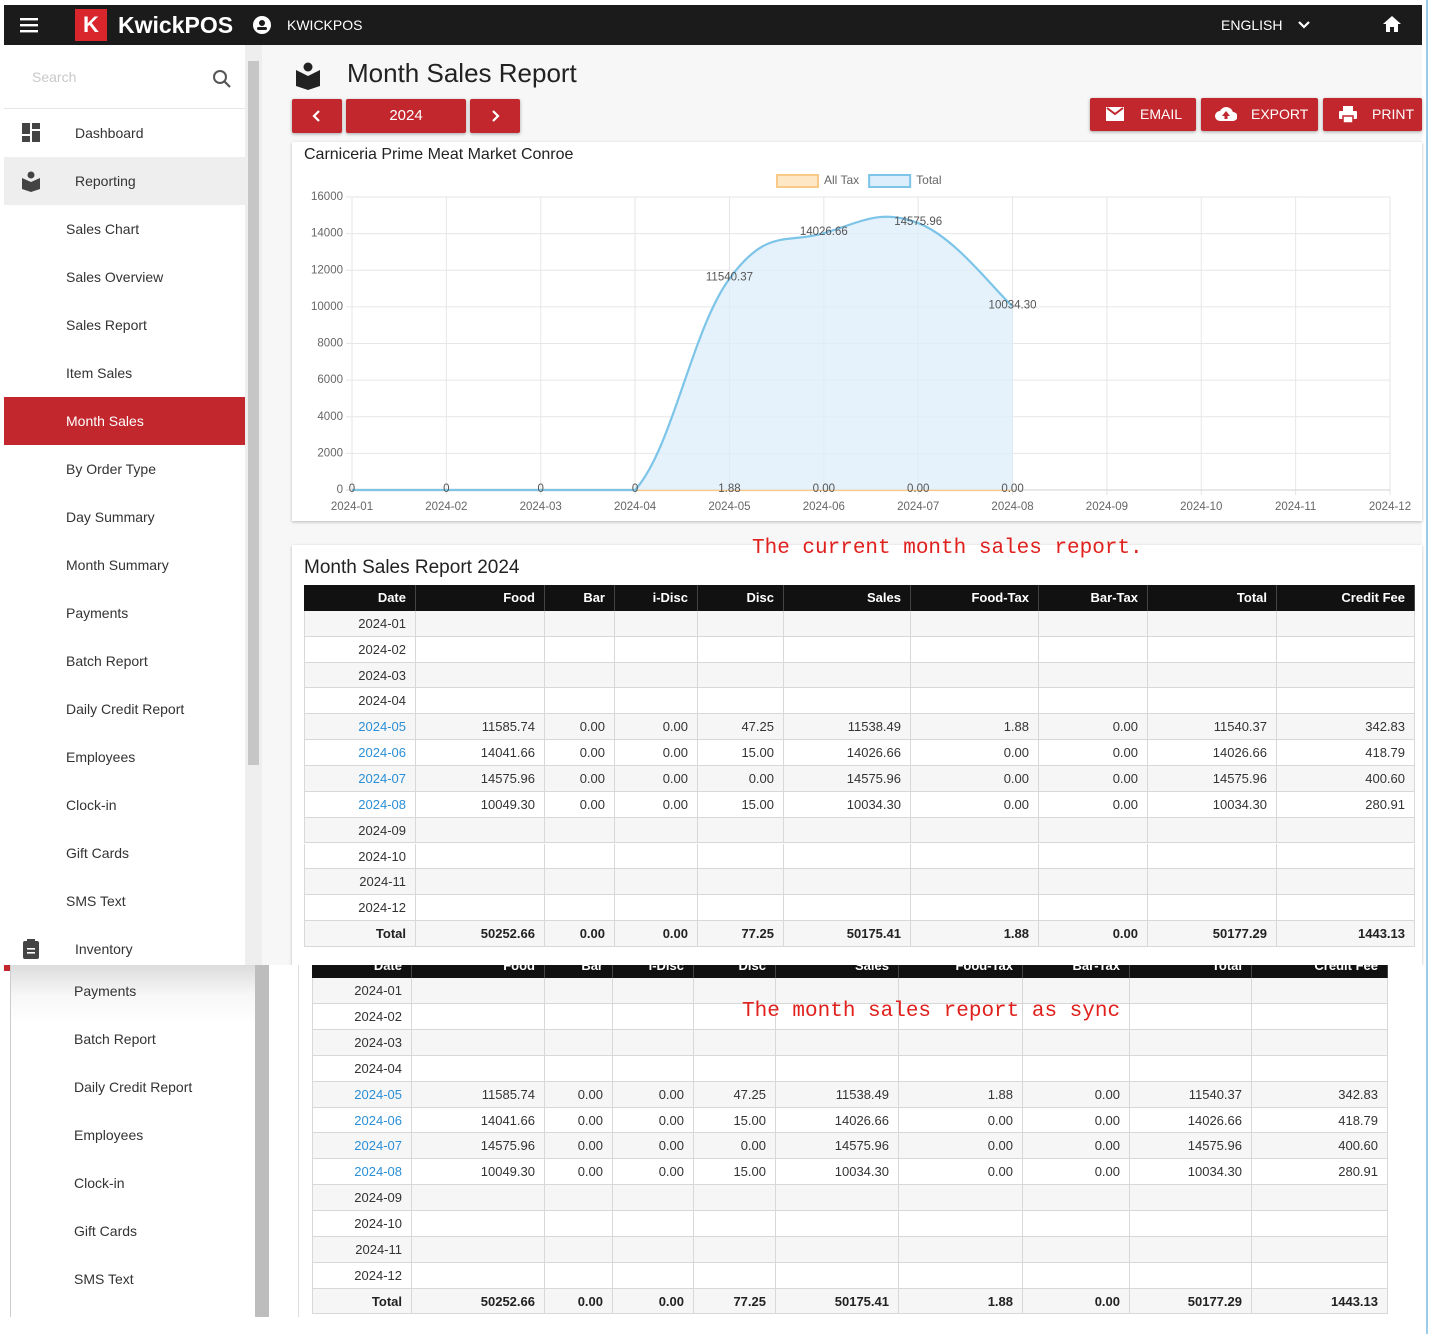  What do you see at coordinates (124, 277) in the screenshot?
I see `nav-item: Sales Overview` at bounding box center [124, 277].